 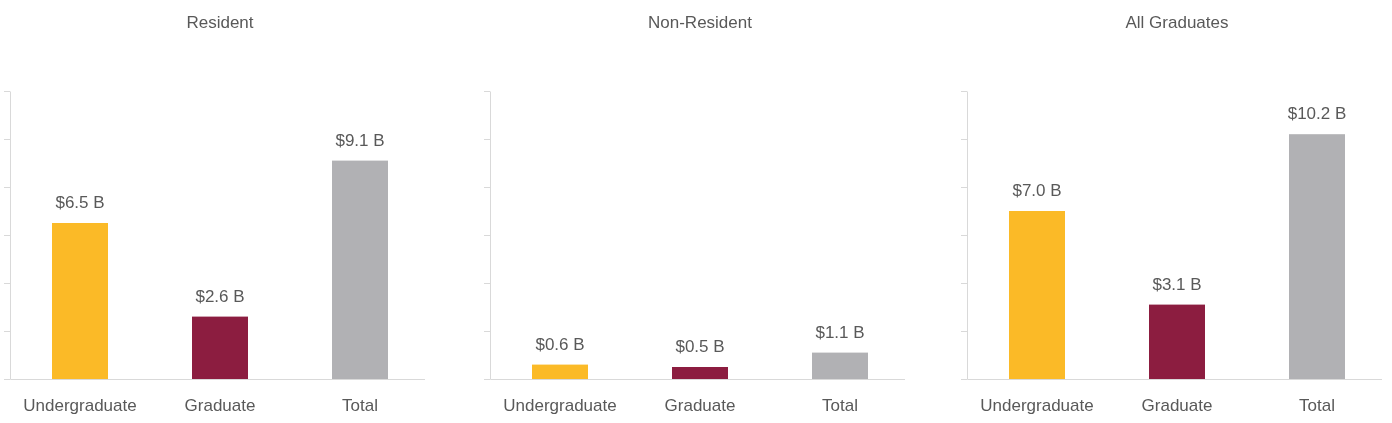 I want to click on chart-title: All Graduates, so click(x=1177, y=22).